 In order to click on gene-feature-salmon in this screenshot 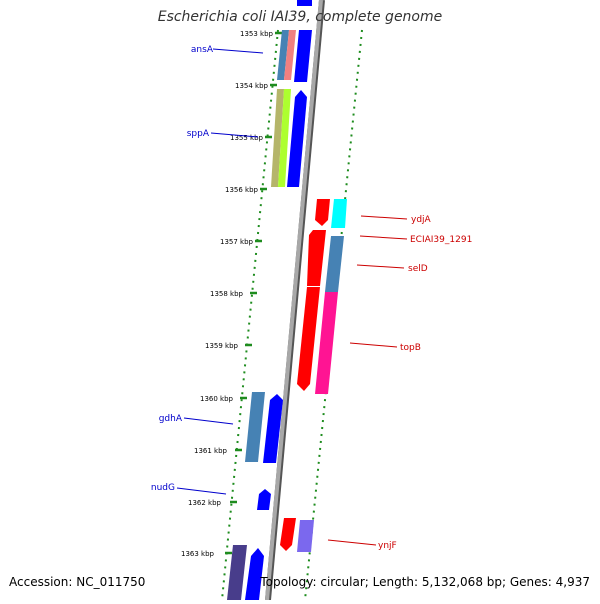, I will do `click(290, 55)`.